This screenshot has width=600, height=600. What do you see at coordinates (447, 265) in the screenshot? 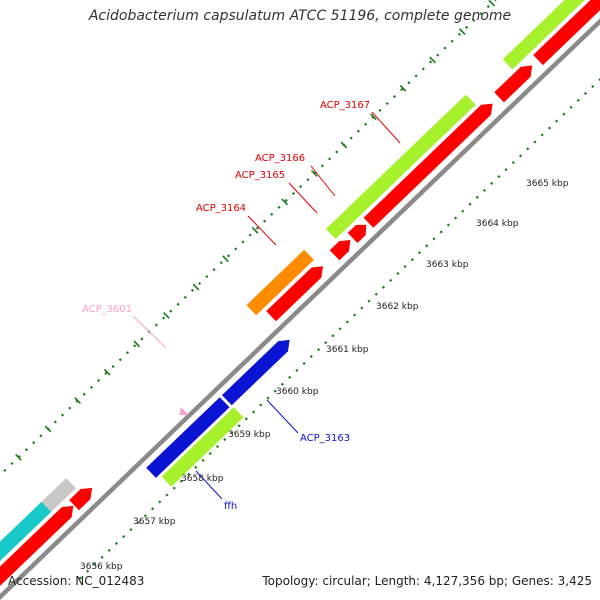
I see `scale-label: 3663 kbp` at bounding box center [447, 265].